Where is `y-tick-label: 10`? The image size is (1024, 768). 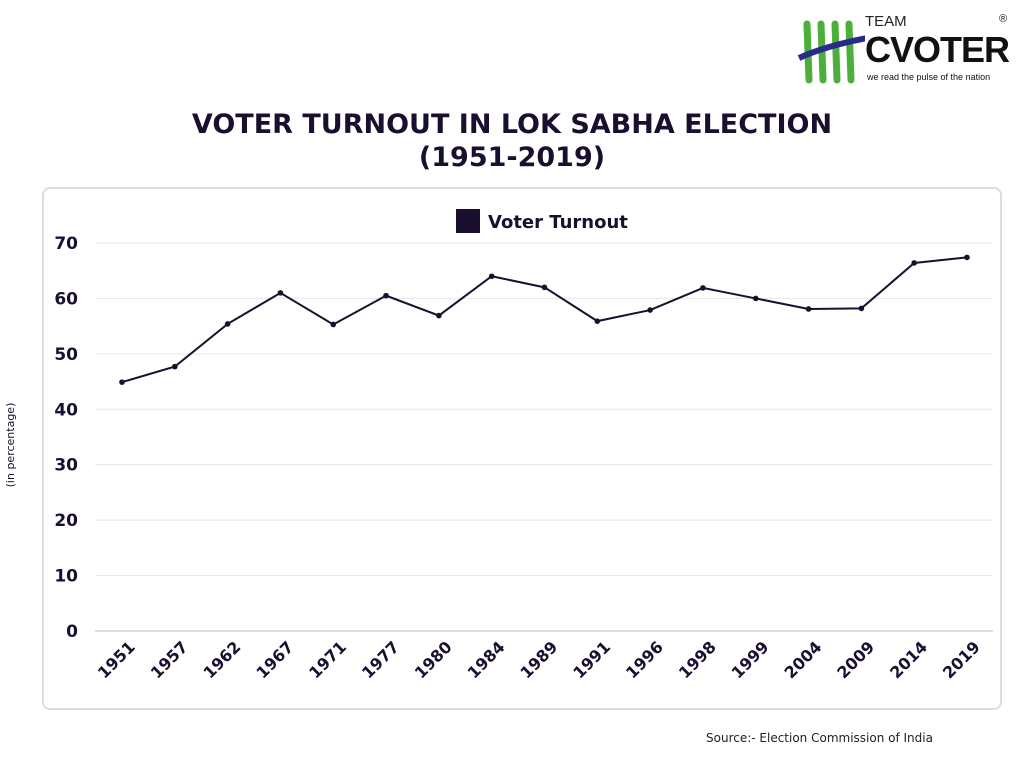 y-tick-label: 10 is located at coordinates (66, 577).